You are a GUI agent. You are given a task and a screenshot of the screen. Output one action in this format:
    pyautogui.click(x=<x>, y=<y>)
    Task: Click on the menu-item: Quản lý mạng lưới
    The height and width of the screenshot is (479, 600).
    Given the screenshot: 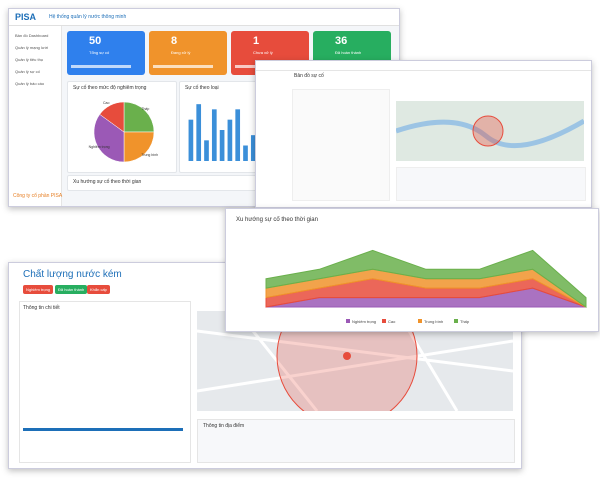 What is the action you would take?
    pyautogui.click(x=32, y=47)
    